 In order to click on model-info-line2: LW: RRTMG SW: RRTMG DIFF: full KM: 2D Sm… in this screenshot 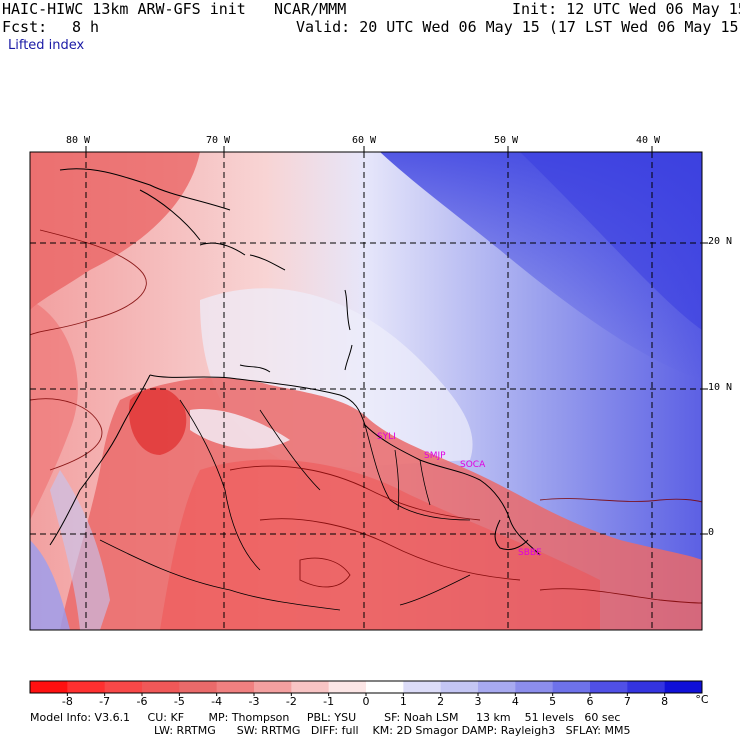, I will do `click(392, 730)`.